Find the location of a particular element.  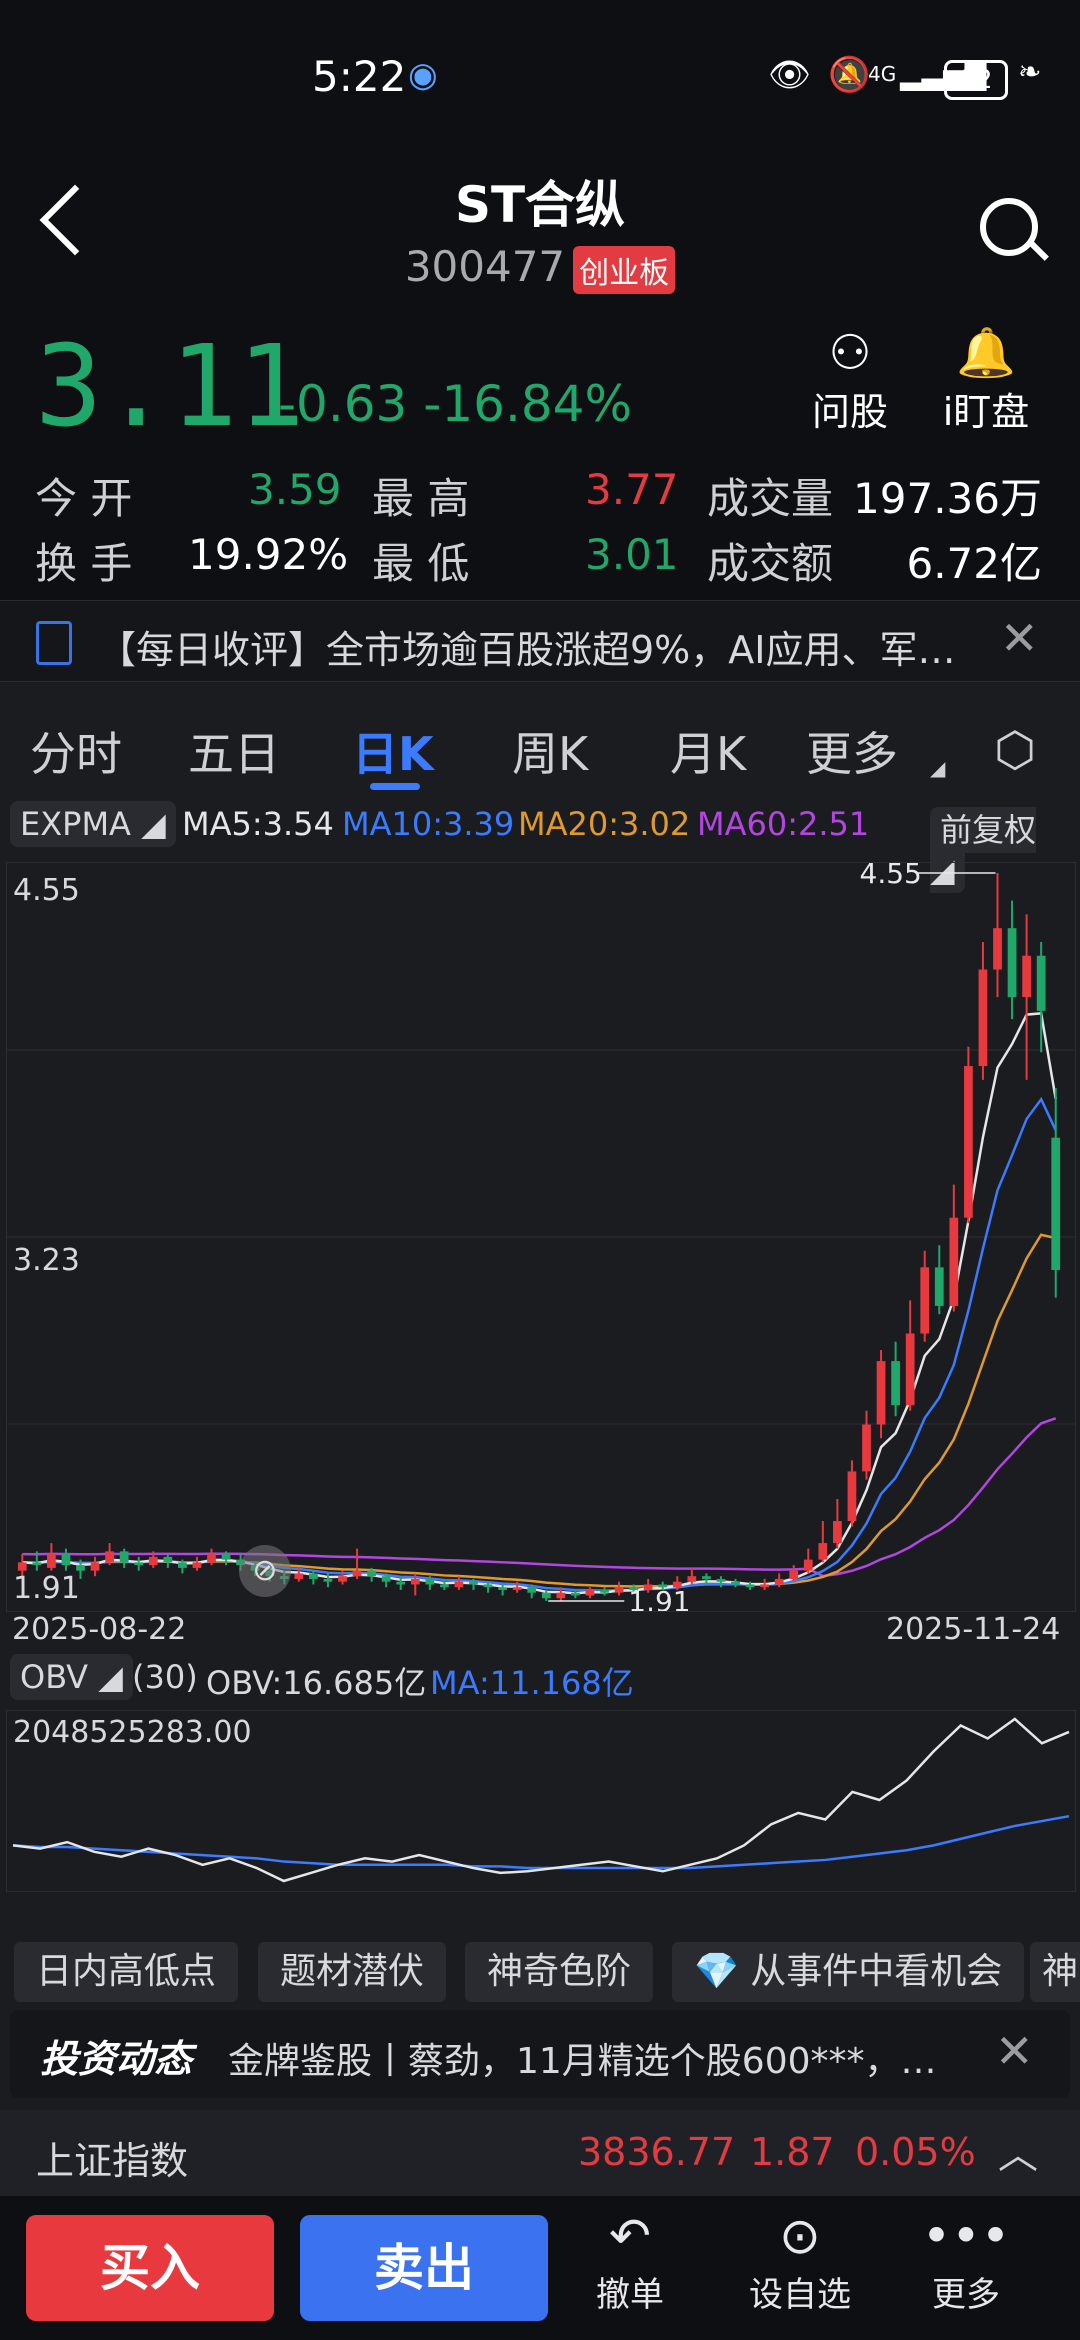

stock-code: 300477 is located at coordinates (485, 266).